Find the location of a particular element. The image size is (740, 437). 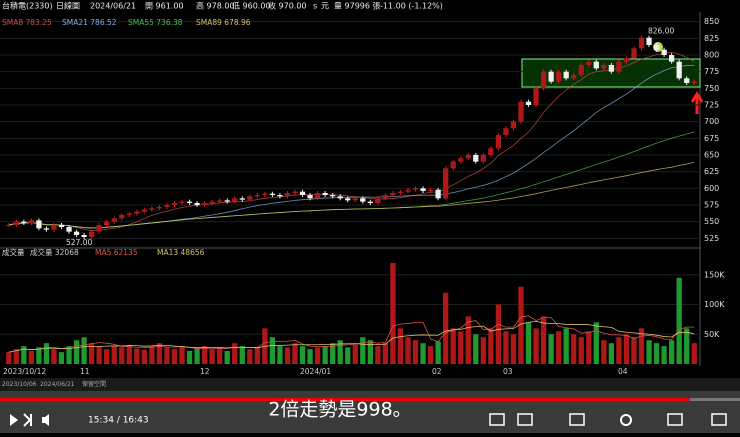

header-text: 開 961.00 is located at coordinates (164, 6).